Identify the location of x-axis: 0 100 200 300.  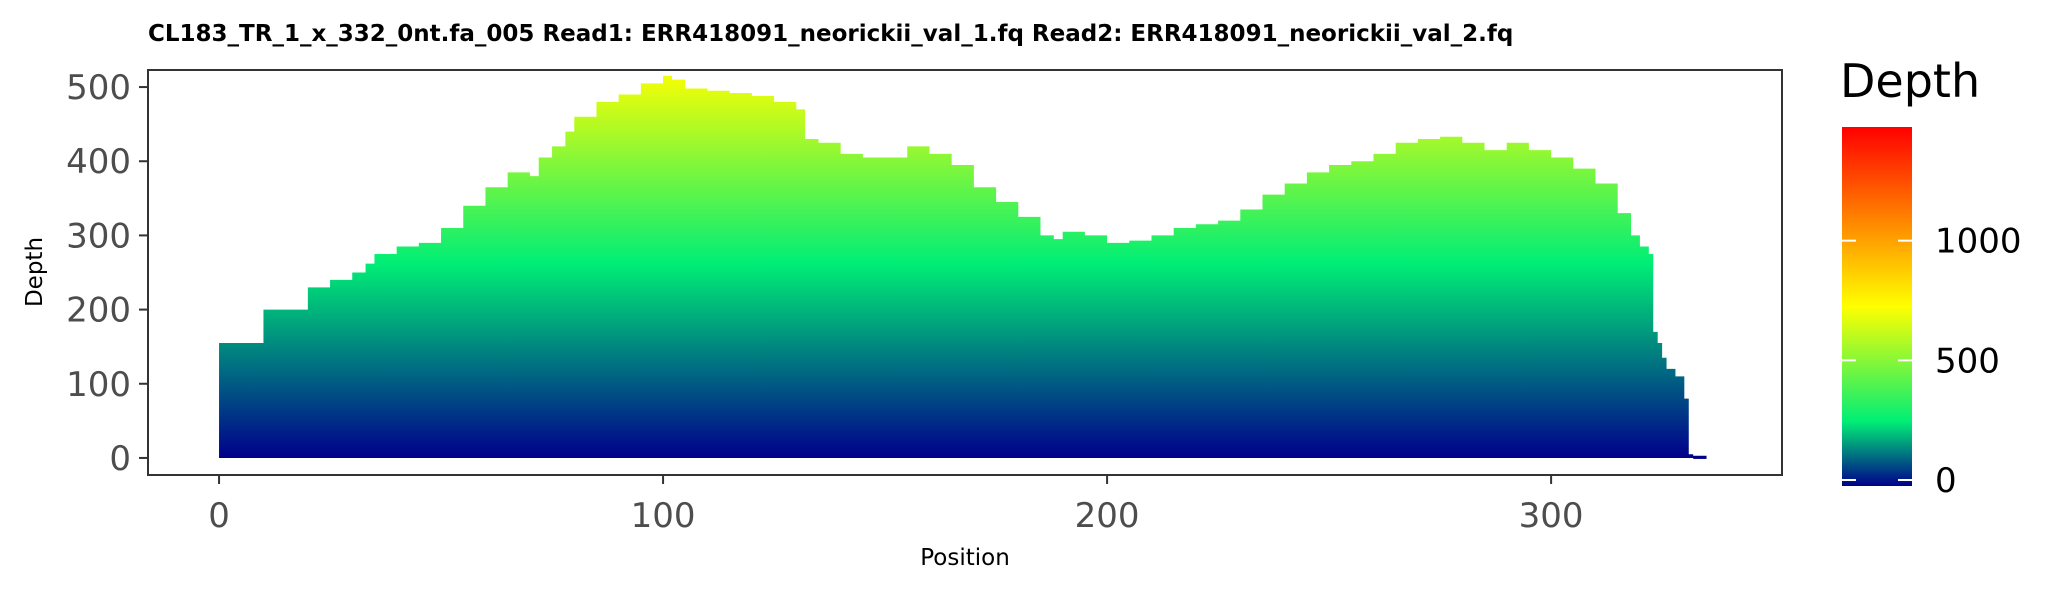
(896, 505).